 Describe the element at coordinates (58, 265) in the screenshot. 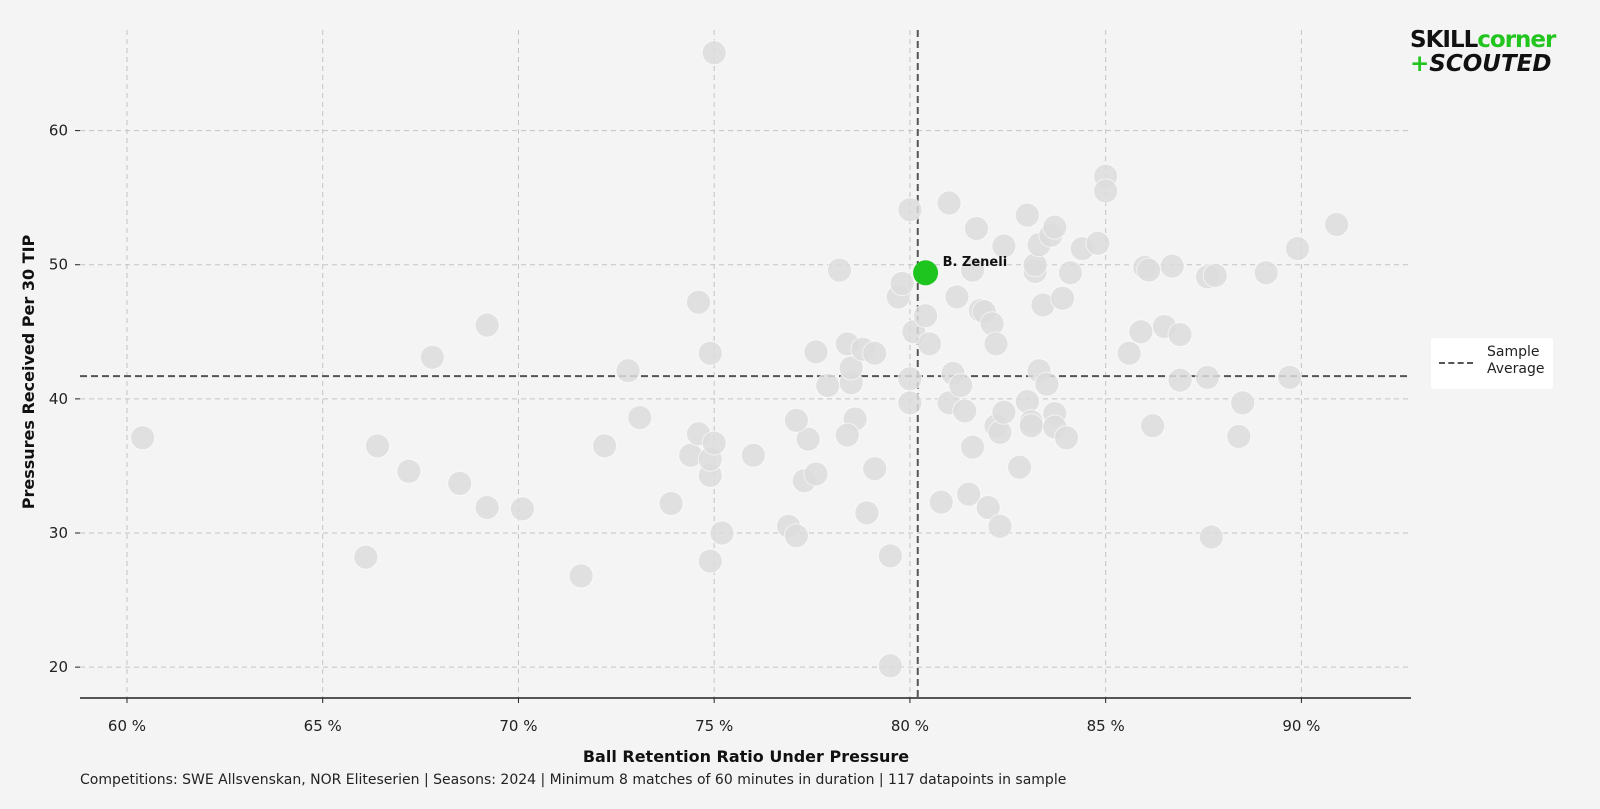

I see `y-tick-label: 50` at that location.